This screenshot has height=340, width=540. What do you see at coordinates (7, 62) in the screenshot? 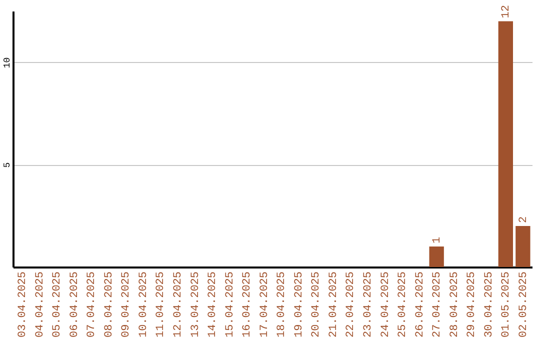
I see `y-tick-label: 10` at bounding box center [7, 62].